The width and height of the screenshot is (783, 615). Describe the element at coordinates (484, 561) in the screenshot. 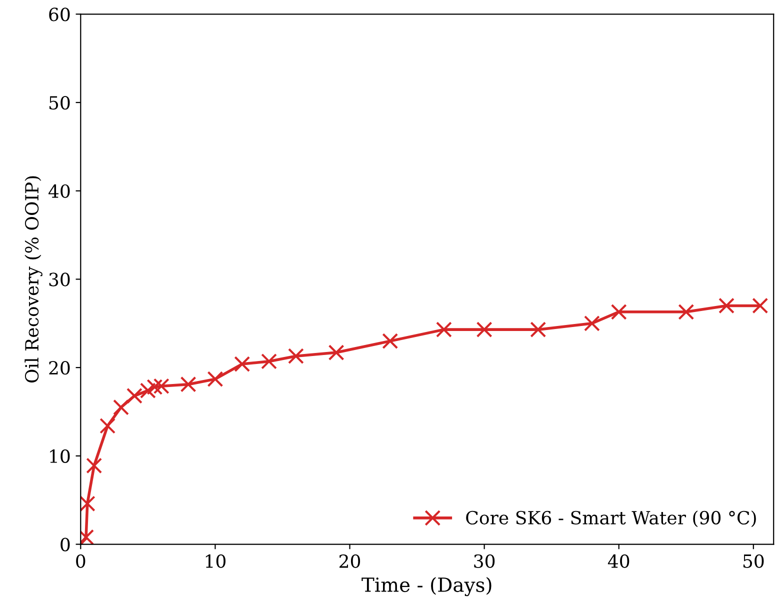

I see `x-tick-label: 30` at that location.